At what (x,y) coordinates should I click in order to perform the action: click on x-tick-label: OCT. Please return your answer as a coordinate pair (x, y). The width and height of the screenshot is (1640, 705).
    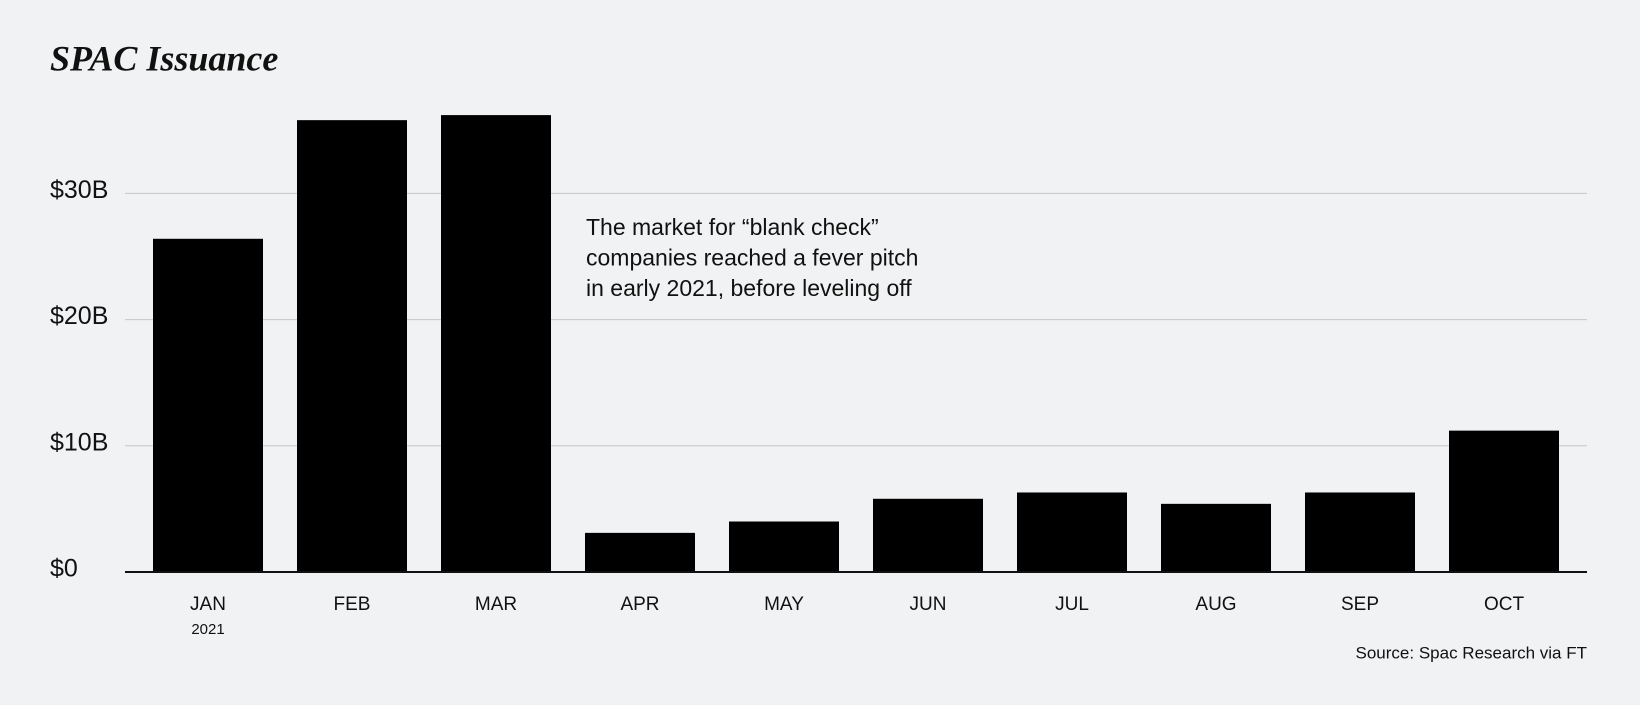
    Looking at the image, I should click on (1504, 604).